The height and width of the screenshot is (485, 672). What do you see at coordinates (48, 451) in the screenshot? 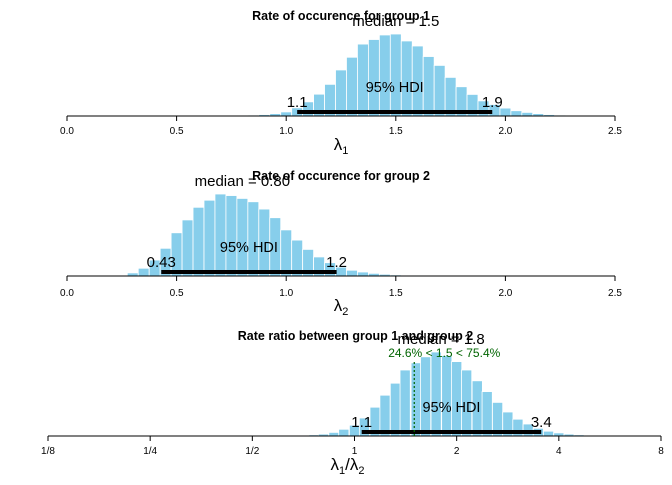
I see `x-tick-label: 1/8` at bounding box center [48, 451].